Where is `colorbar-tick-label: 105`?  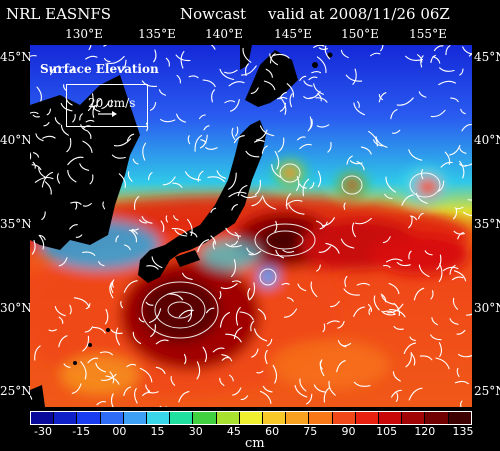
colorbar-tick-label: 105 is located at coordinates (386, 431).